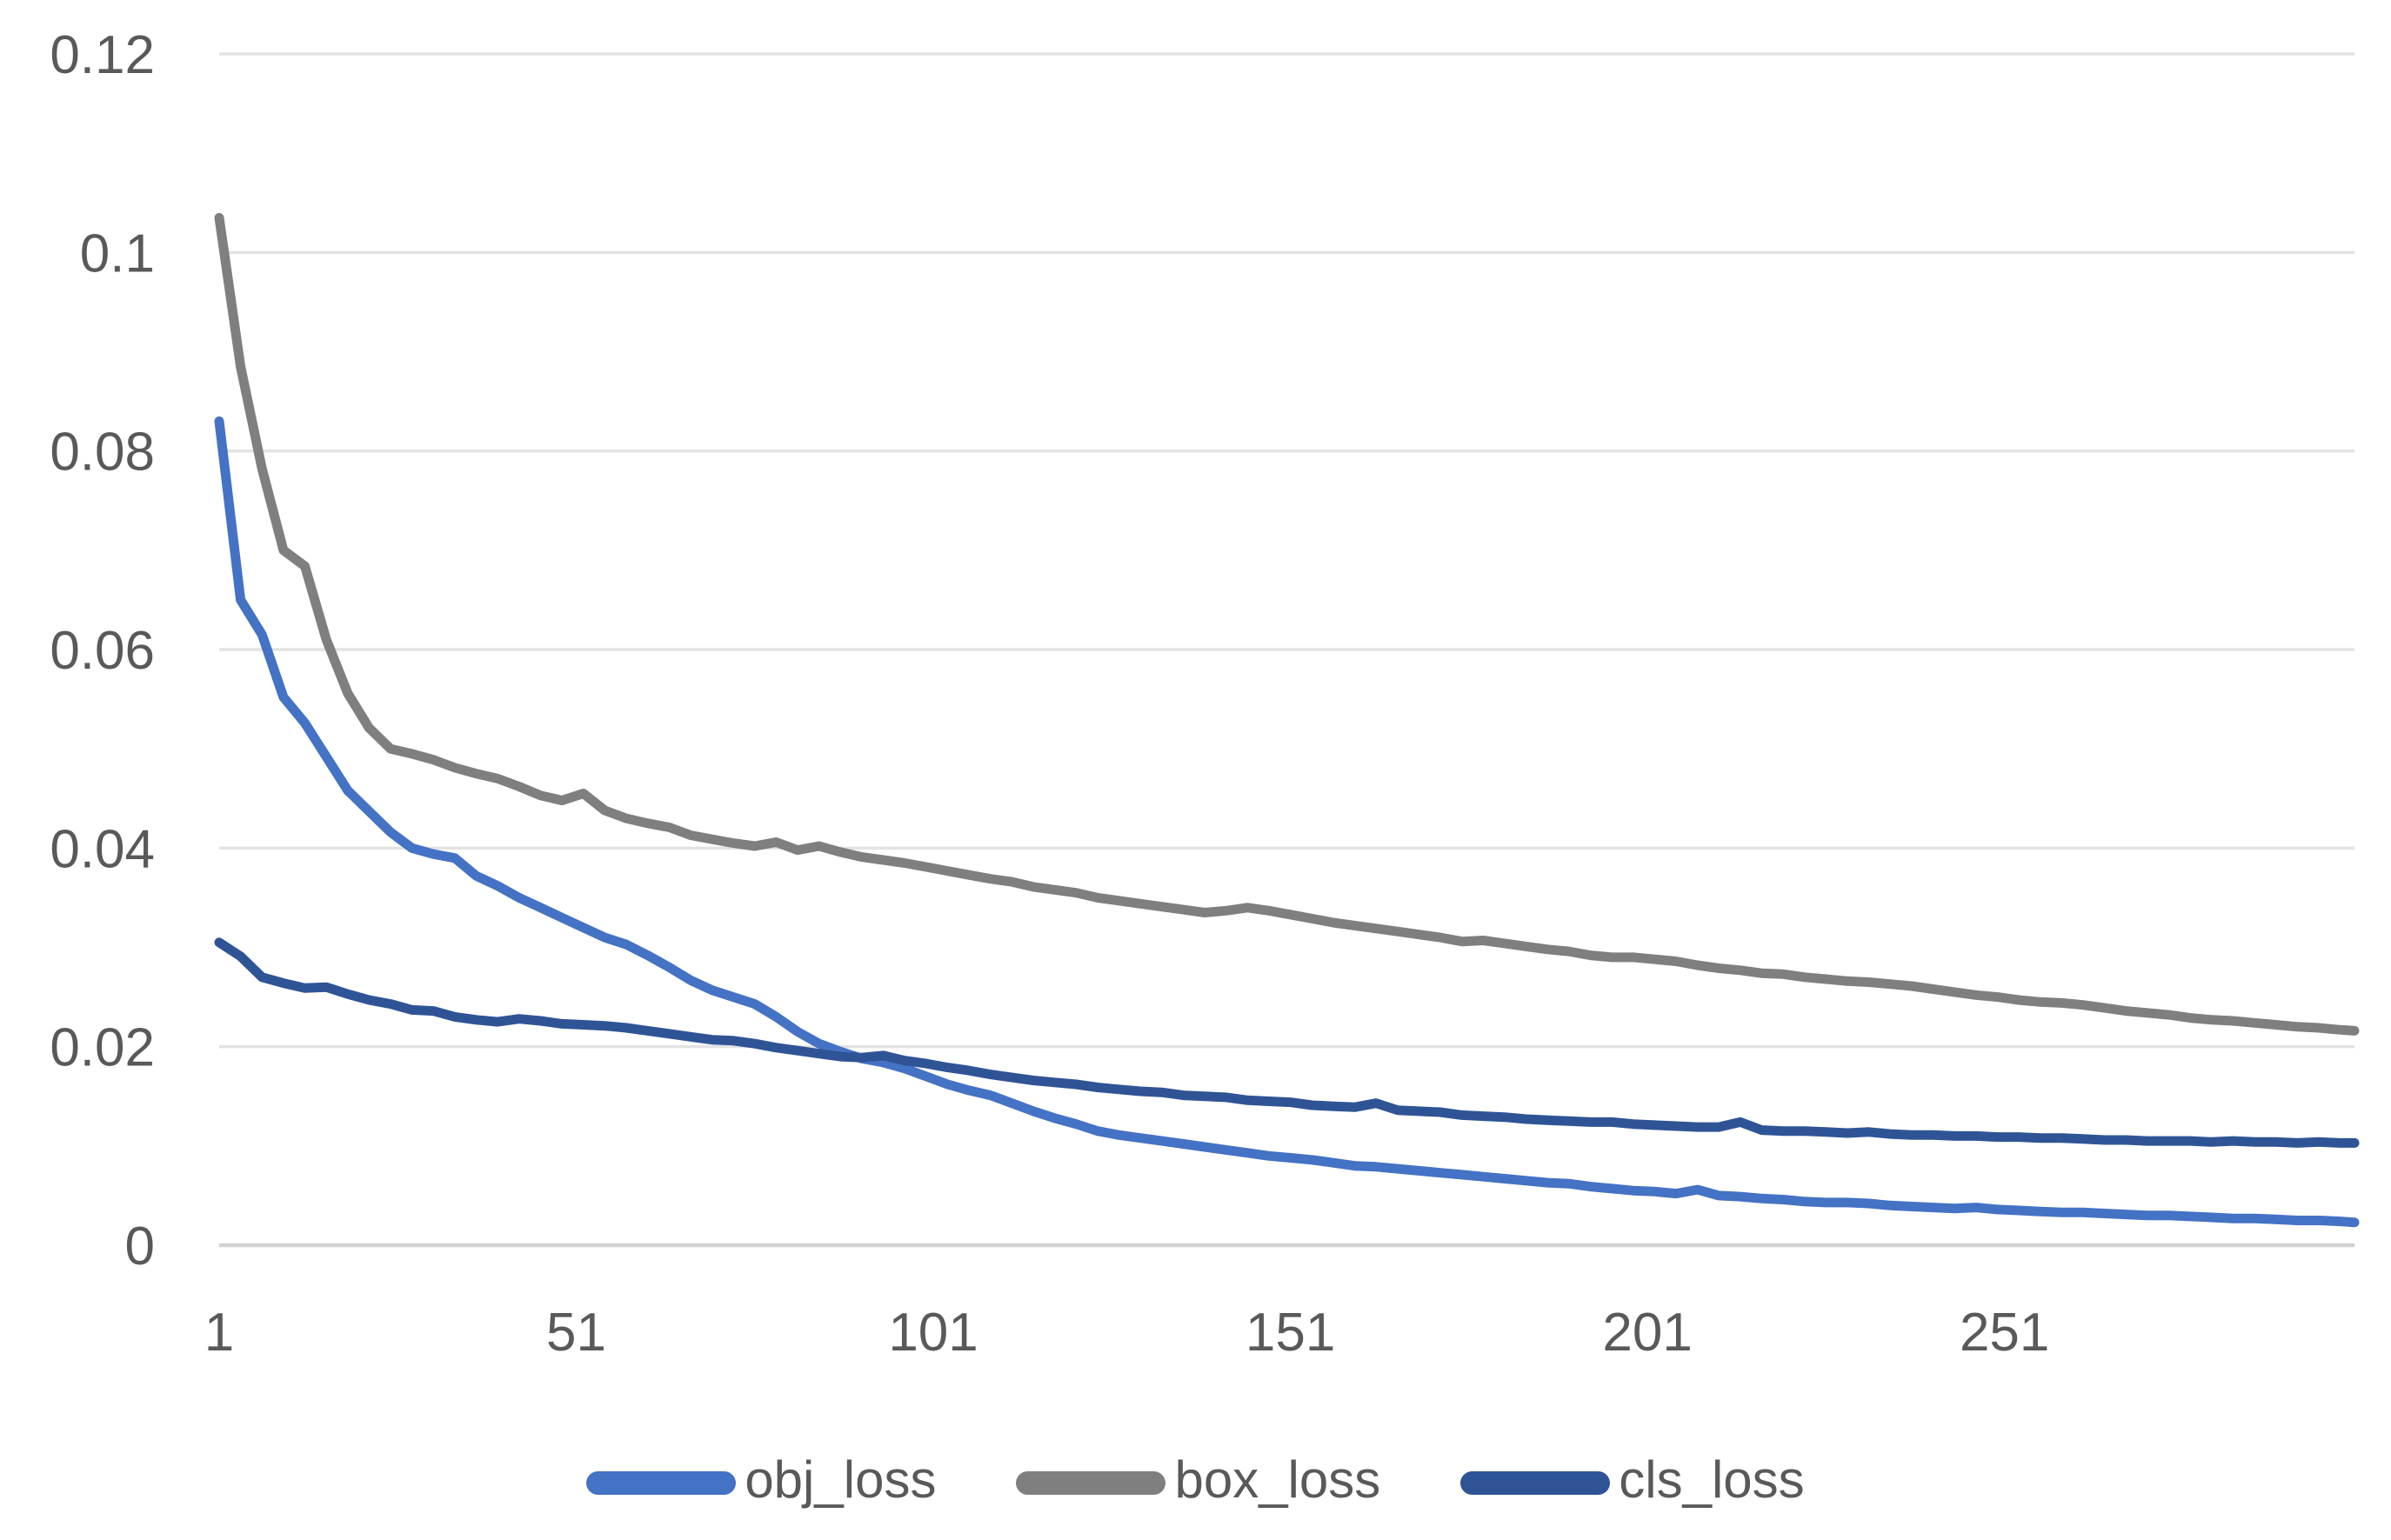 Image resolution: width=2391 pixels, height=1540 pixels. What do you see at coordinates (576, 1333) in the screenshot?
I see `x-tick-label: 51` at bounding box center [576, 1333].